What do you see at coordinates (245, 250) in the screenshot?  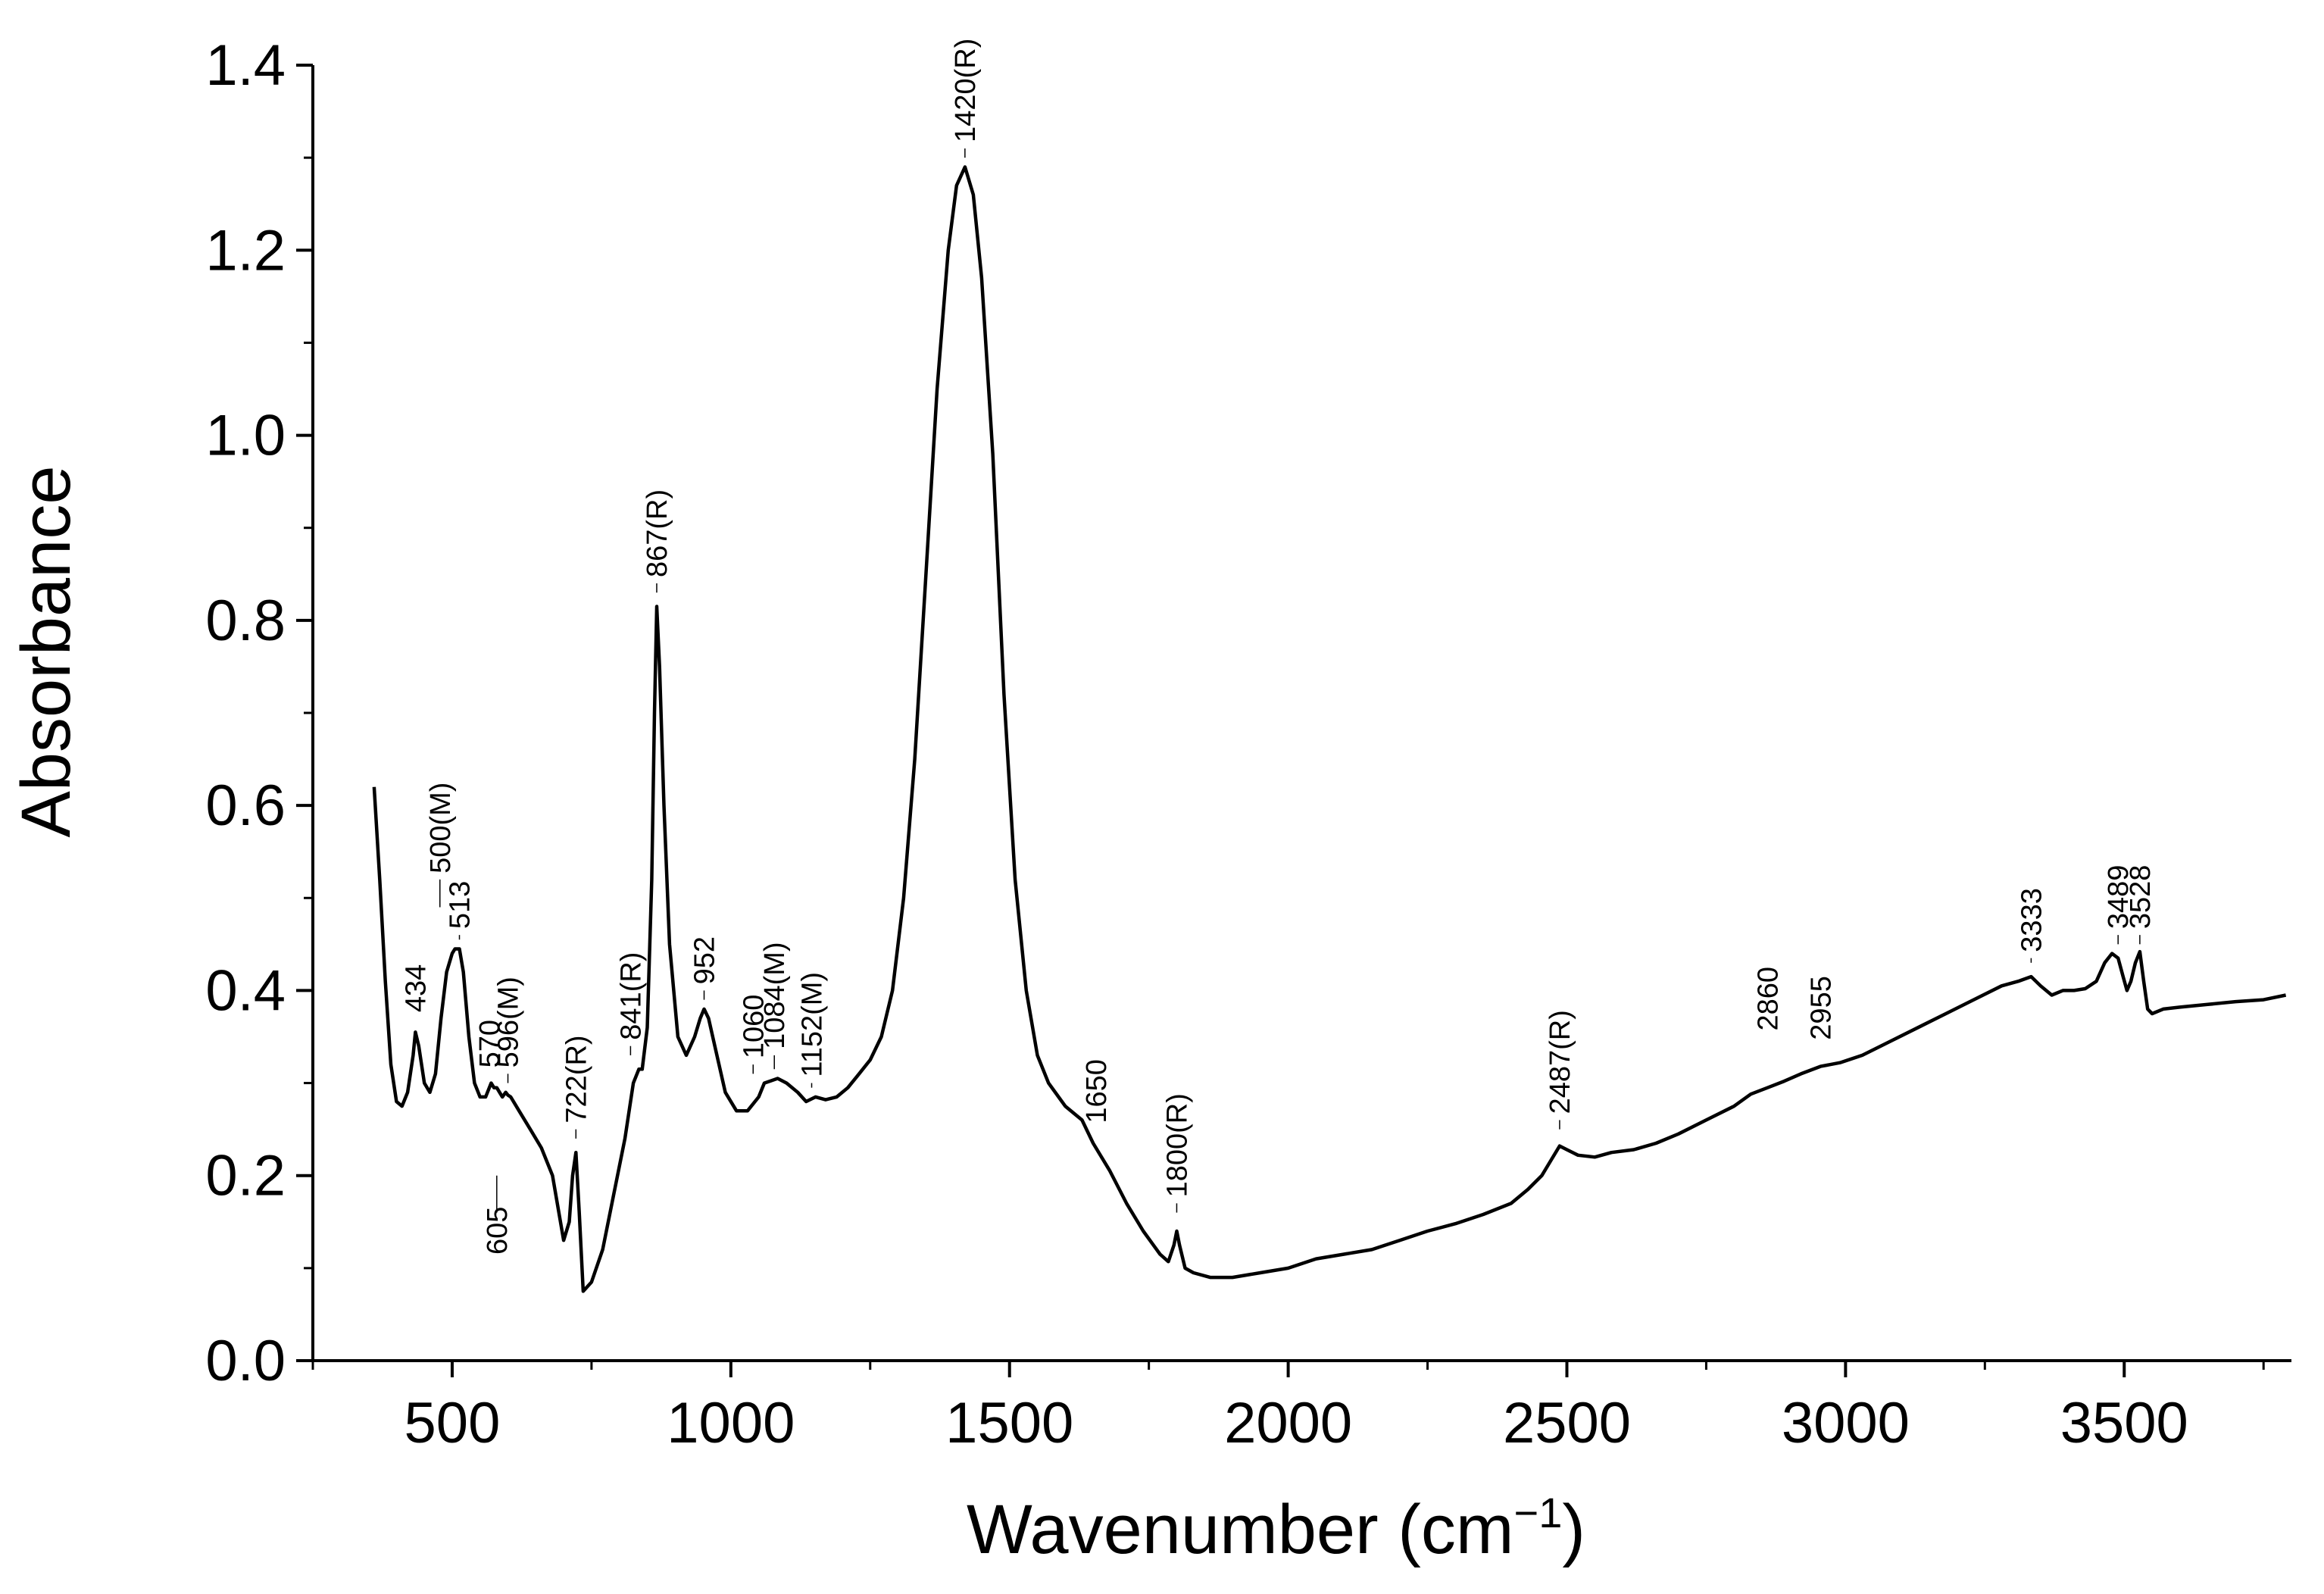 I see `y-tick-label: 1.2` at bounding box center [245, 250].